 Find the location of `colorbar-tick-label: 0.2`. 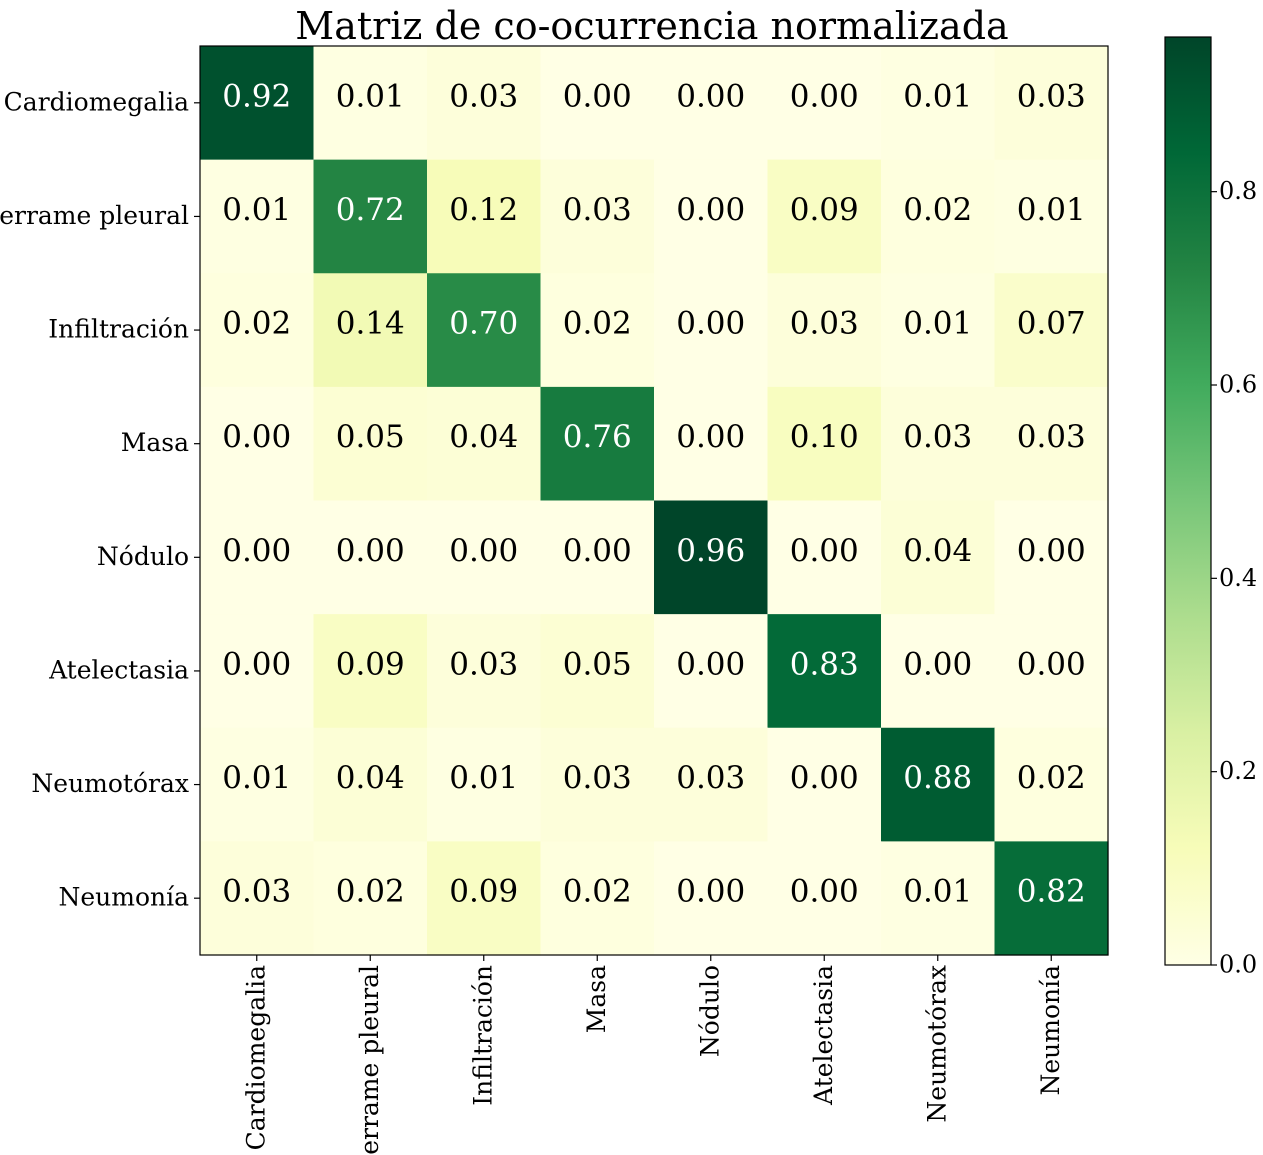

colorbar-tick-label: 0.2 is located at coordinates (1238, 771).